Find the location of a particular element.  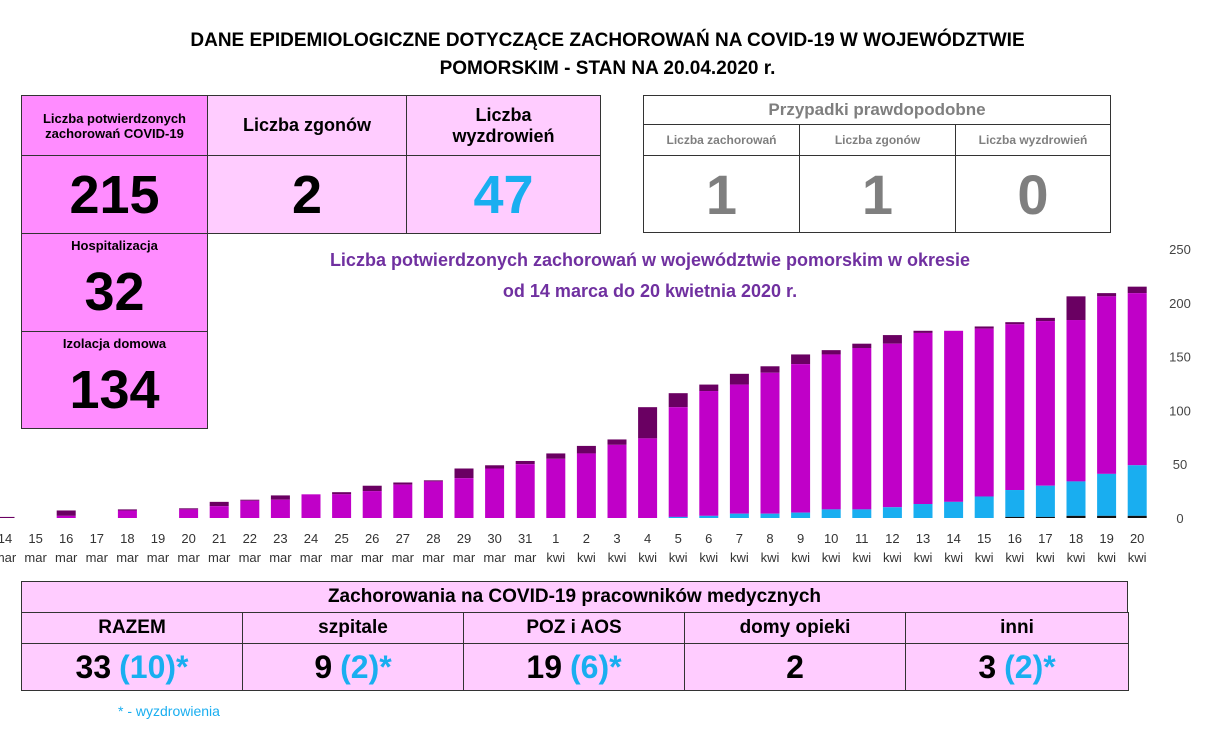

medical-cell: 19 (6)* is located at coordinates (574, 667).